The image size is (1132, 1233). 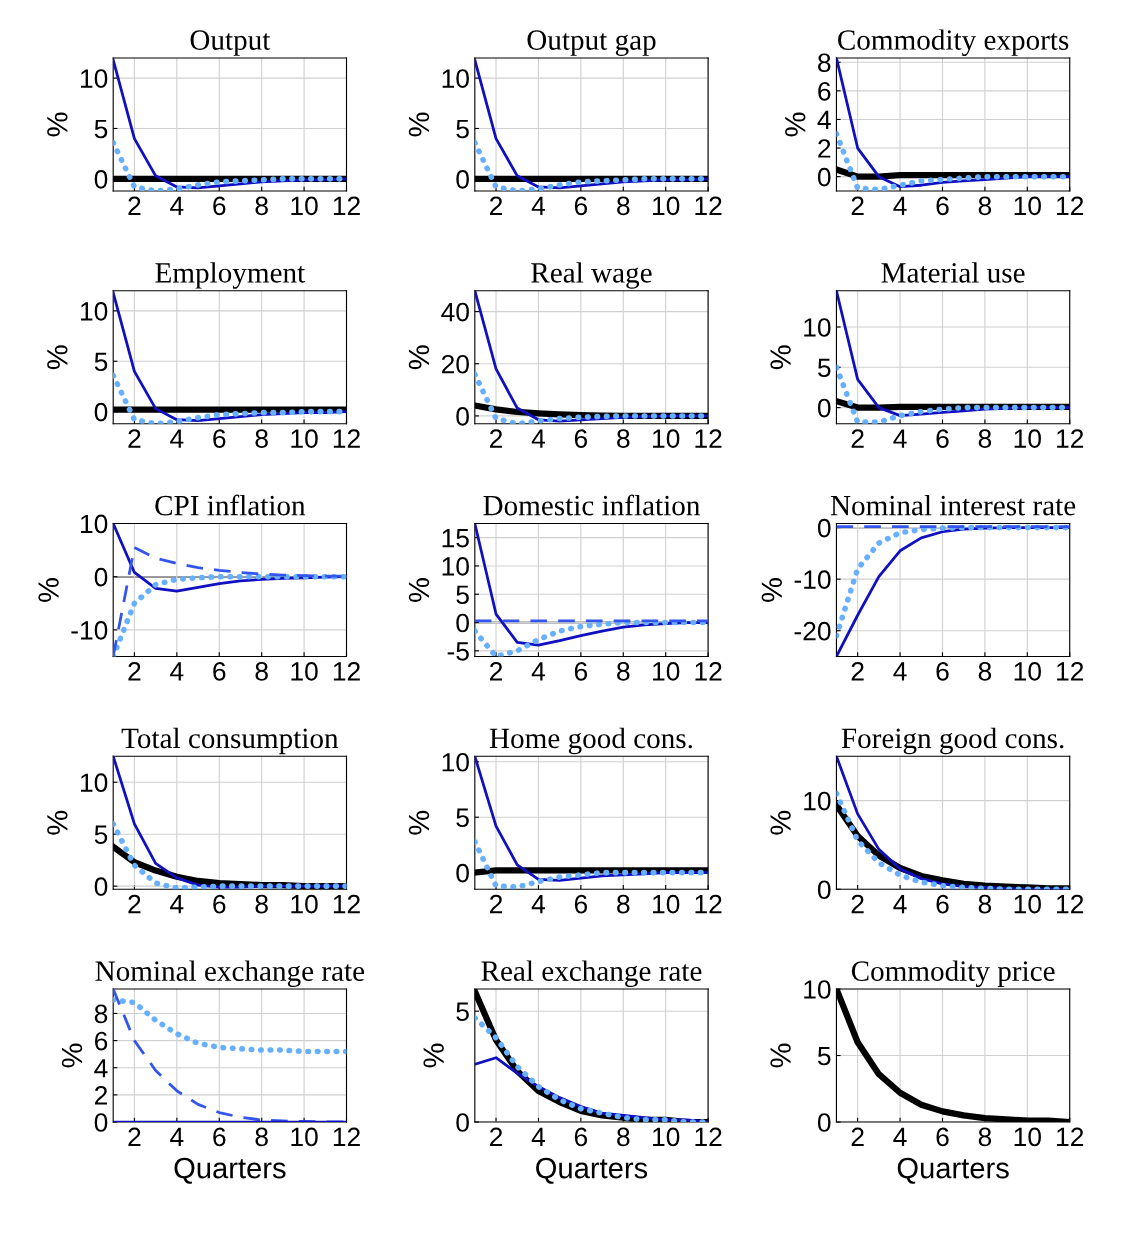 What do you see at coordinates (455, 364) in the screenshot?
I see `y-tick-label: 20` at bounding box center [455, 364].